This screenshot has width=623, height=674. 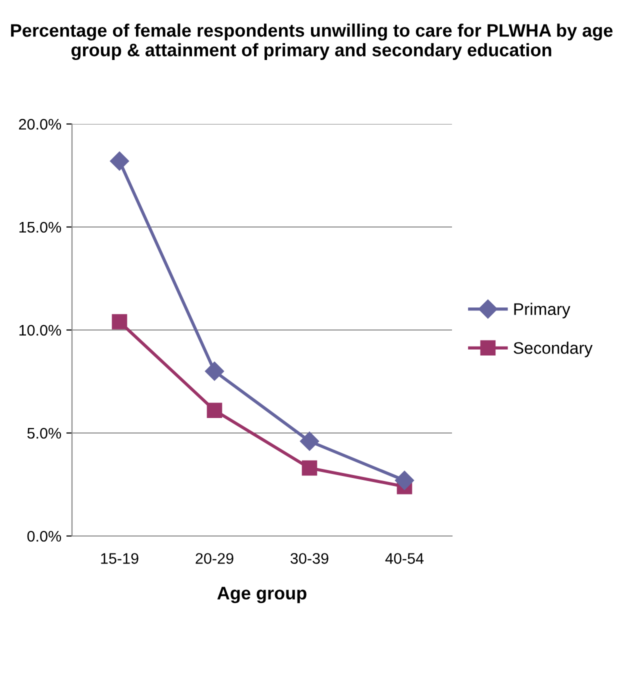 I want to click on x-tick-label: 20-29, so click(x=215, y=558).